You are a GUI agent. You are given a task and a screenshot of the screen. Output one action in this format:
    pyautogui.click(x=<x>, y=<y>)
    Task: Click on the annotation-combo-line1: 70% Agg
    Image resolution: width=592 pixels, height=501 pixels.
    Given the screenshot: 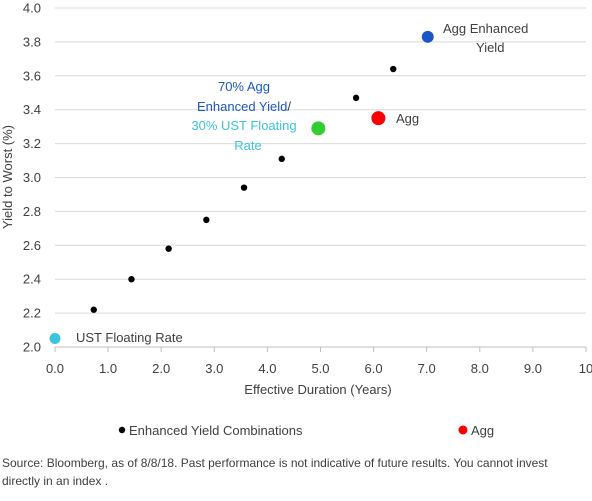 What is the action you would take?
    pyautogui.click(x=244, y=86)
    